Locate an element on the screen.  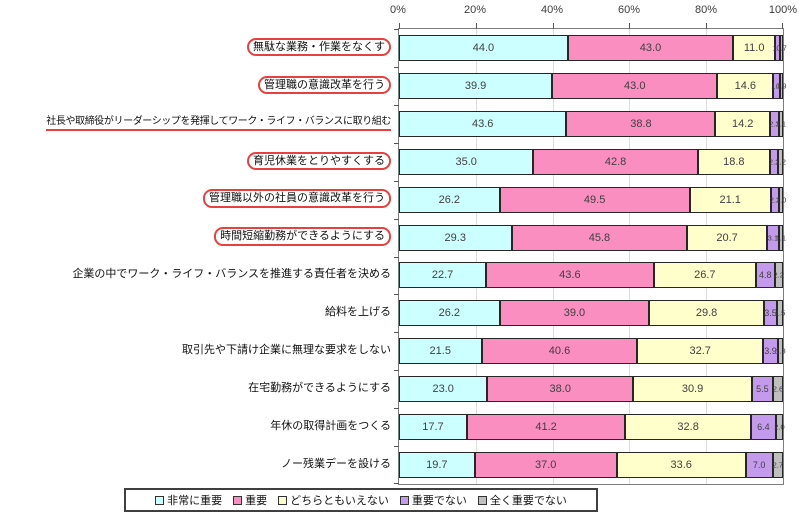
value-label: 1.6 is located at coordinates (776, 86).